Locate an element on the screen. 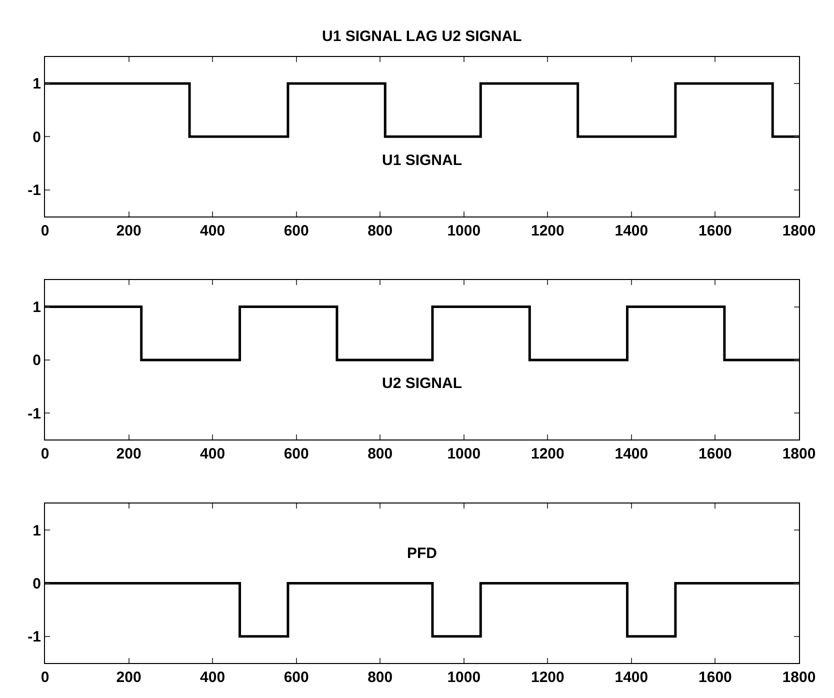 Image resolution: width=834 pixels, height=698 pixels. chart-title: U1 SIGNAL LAG U2 SIGNAL is located at coordinates (422, 36).